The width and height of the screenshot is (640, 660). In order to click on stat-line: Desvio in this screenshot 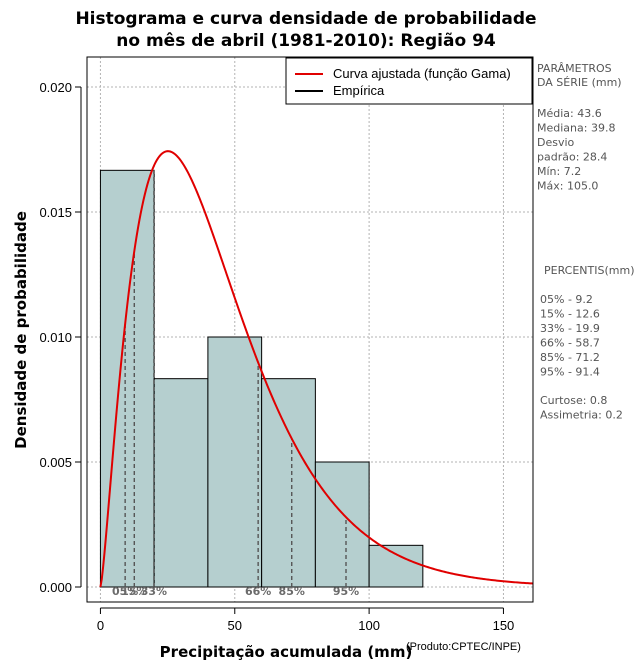, I will do `click(556, 142)`.